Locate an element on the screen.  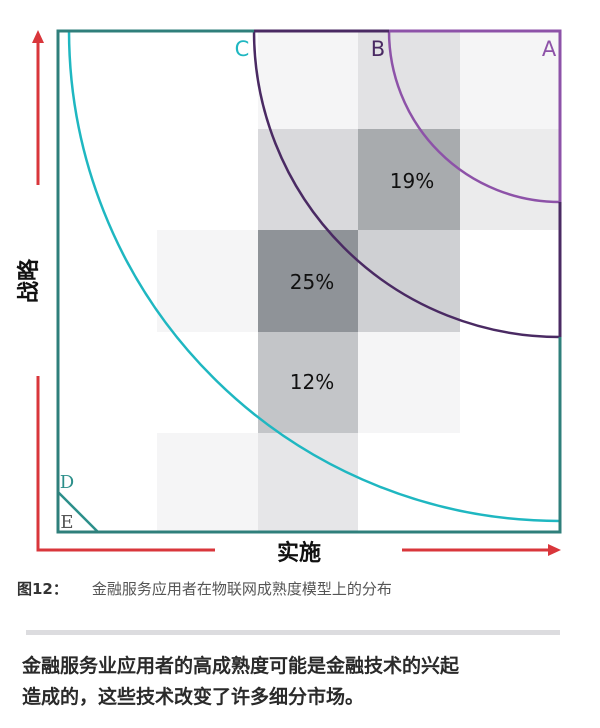
figure-number: 图12： is located at coordinates (42, 589).